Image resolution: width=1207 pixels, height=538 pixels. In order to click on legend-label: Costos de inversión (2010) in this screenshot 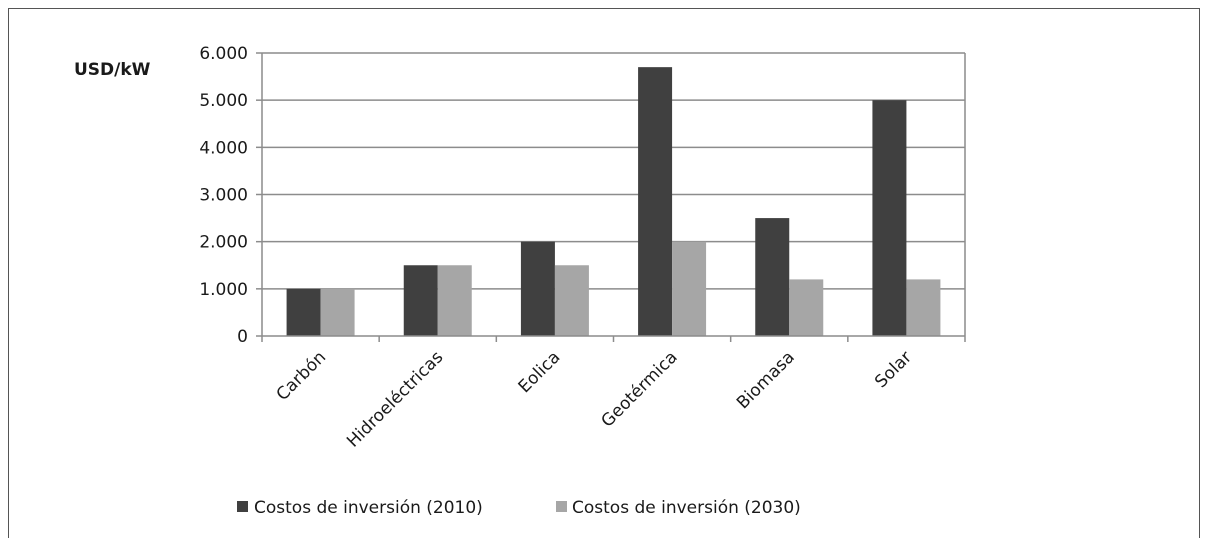, I will do `click(368, 508)`.